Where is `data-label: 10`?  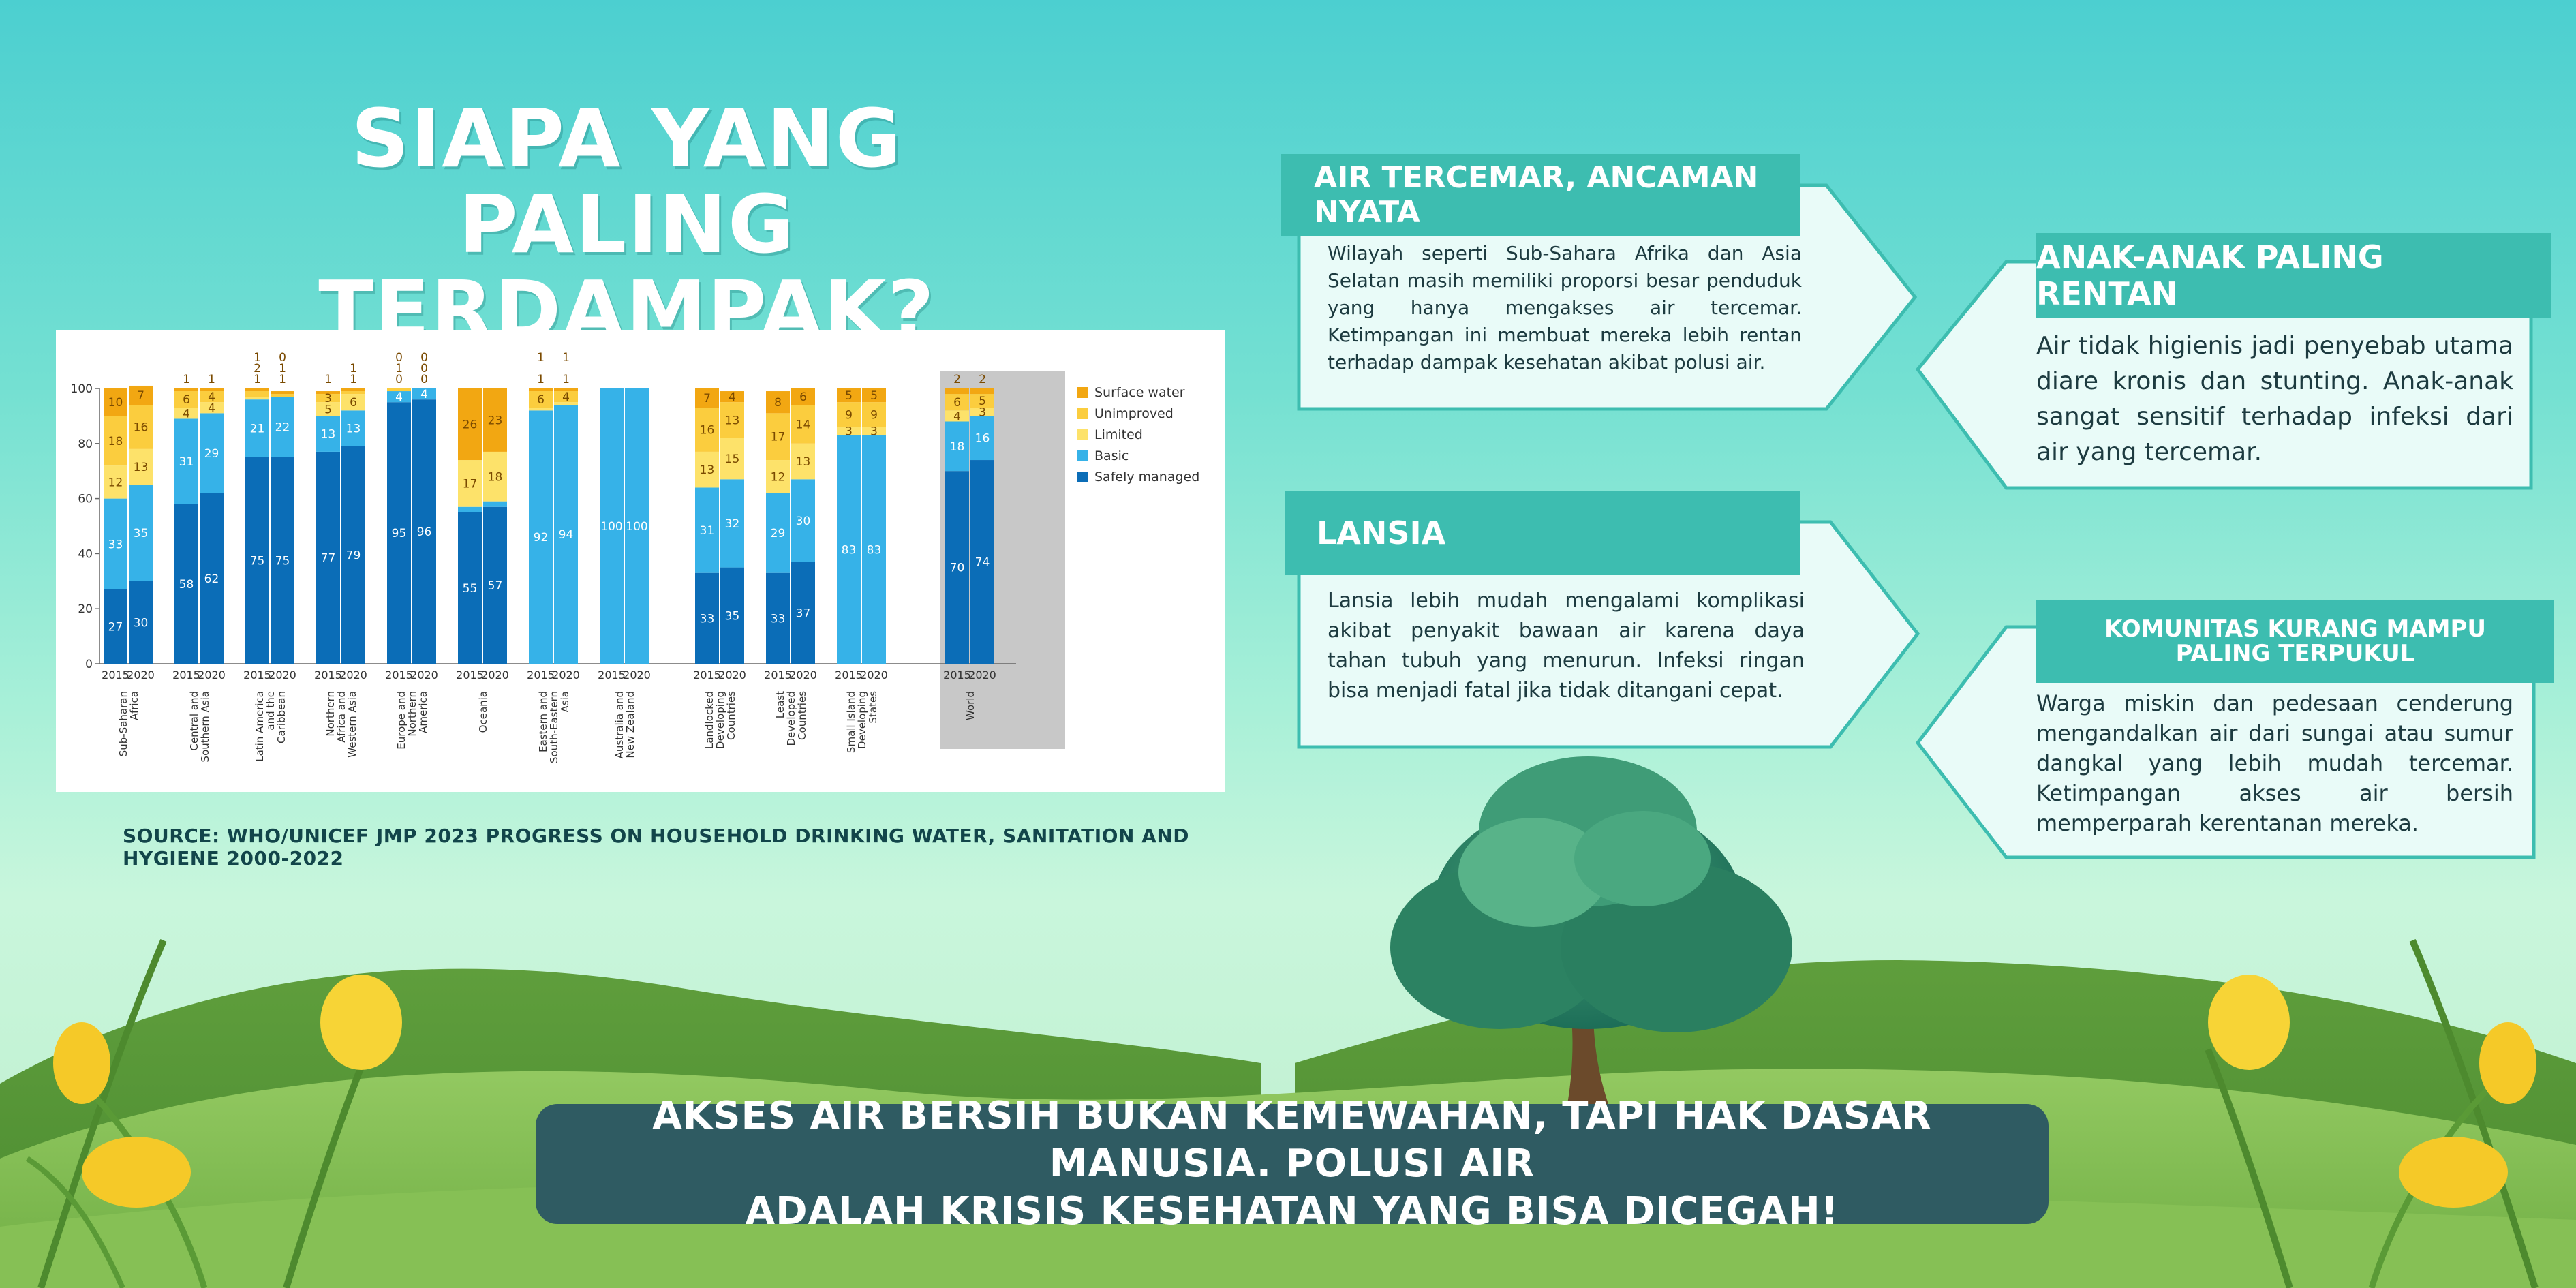
data-label: 10 is located at coordinates (116, 403).